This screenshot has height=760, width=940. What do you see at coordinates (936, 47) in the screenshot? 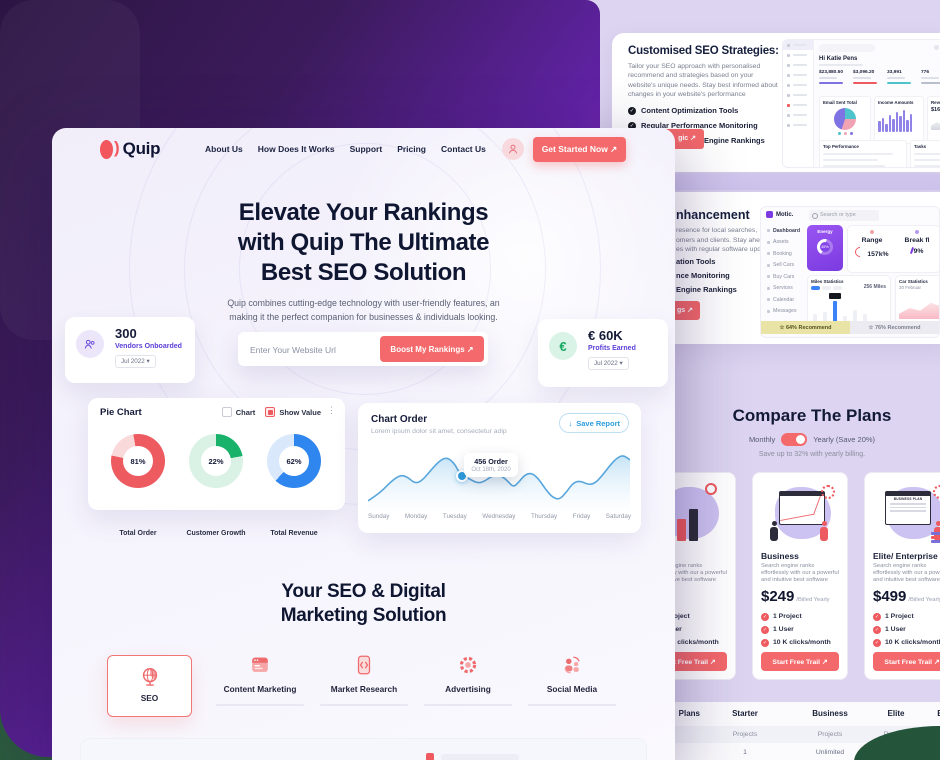
I see `notification-icon` at bounding box center [936, 47].